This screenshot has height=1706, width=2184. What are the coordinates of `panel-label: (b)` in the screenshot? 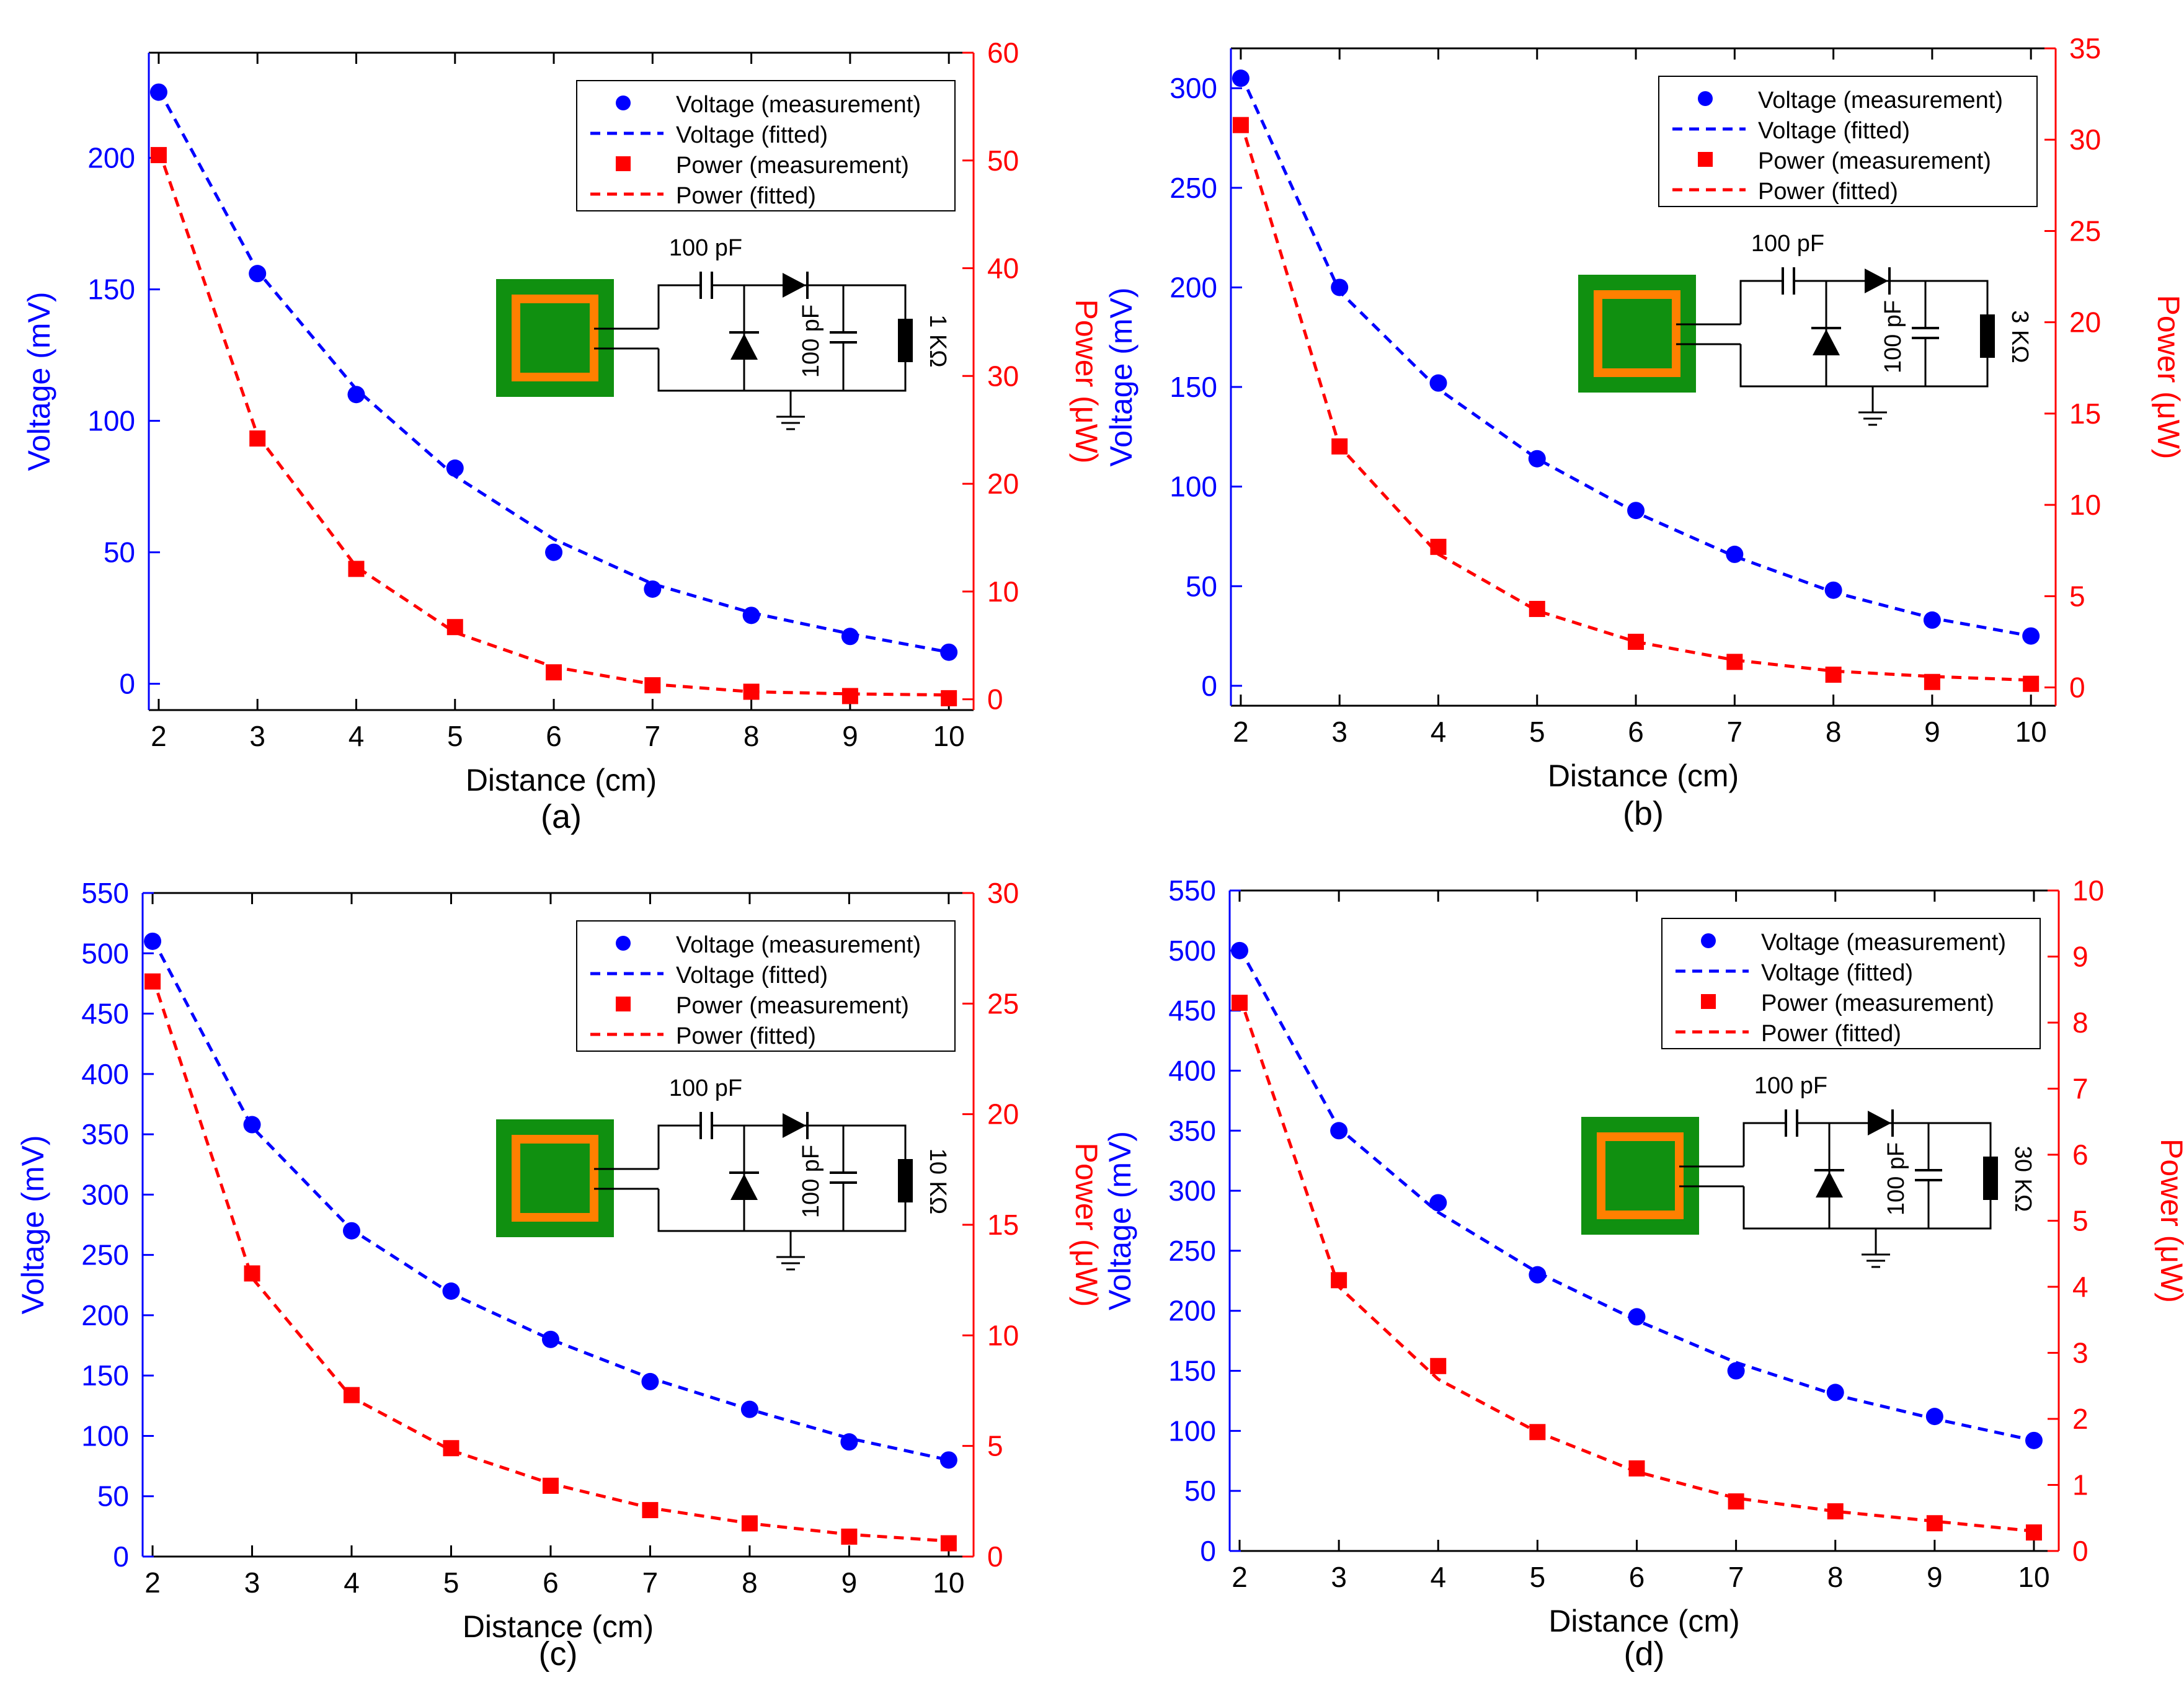 It's located at (1644, 814).